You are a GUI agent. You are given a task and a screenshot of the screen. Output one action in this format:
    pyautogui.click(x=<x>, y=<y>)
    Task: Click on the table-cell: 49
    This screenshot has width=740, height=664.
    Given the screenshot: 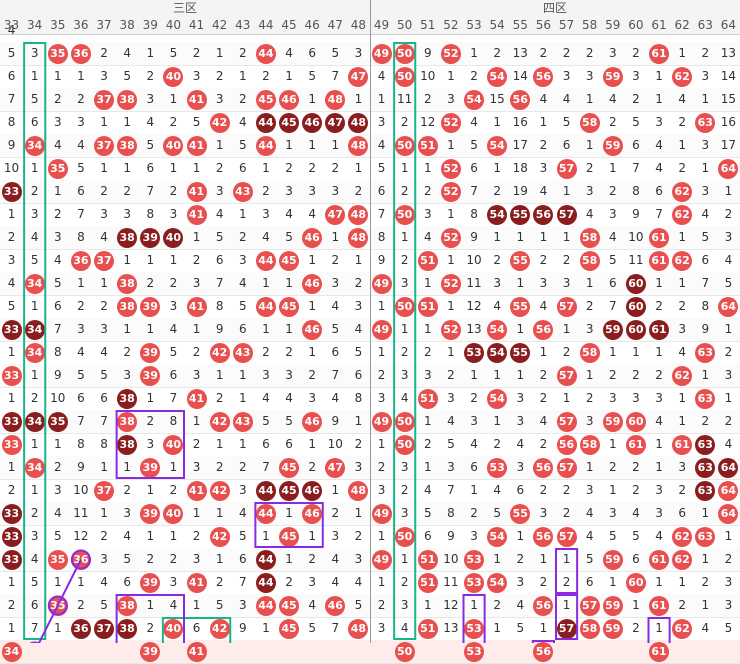 What is the action you would take?
    pyautogui.click(x=381, y=53)
    